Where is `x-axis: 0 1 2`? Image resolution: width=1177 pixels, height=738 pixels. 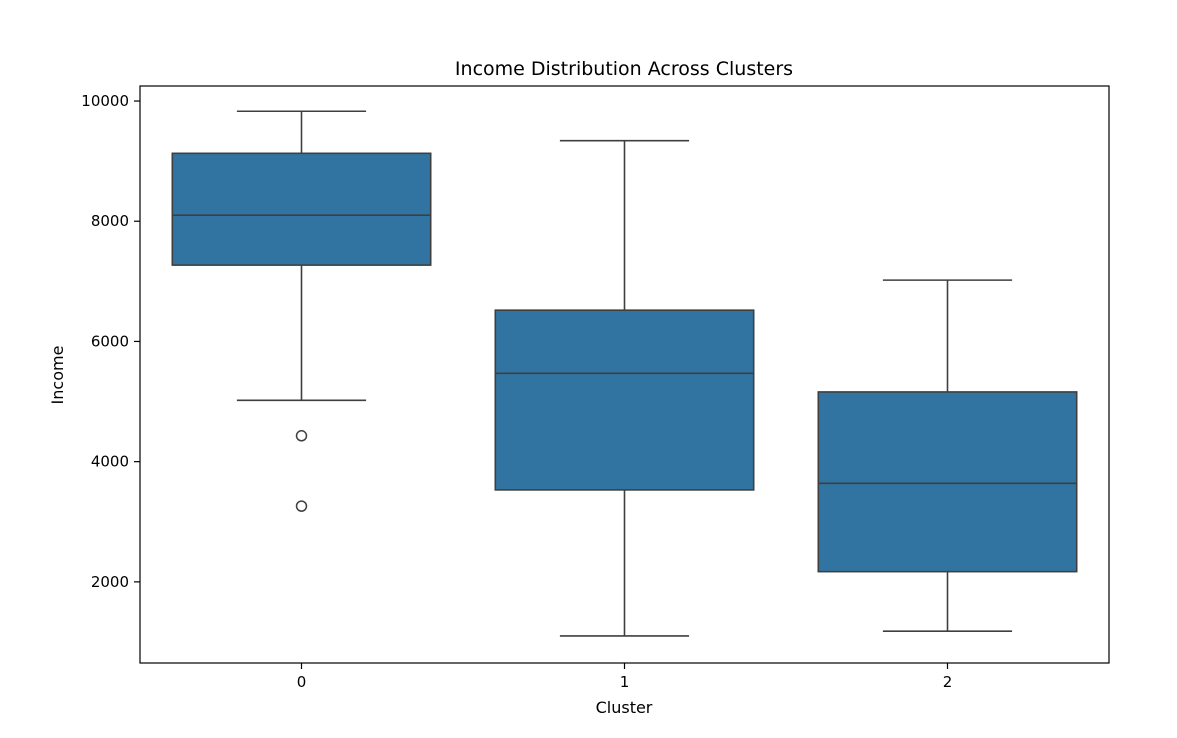 x-axis: 0 1 2 is located at coordinates (625, 677).